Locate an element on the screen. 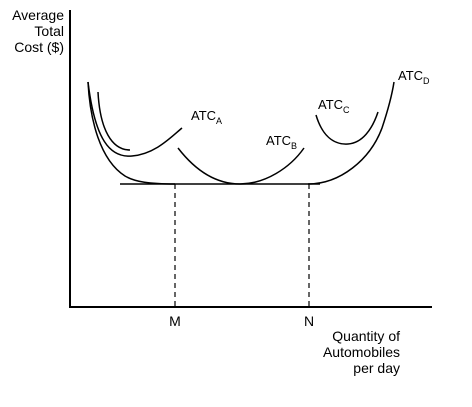 The image size is (472, 407). y-axis-label-line-1: Average is located at coordinates (38, 15).